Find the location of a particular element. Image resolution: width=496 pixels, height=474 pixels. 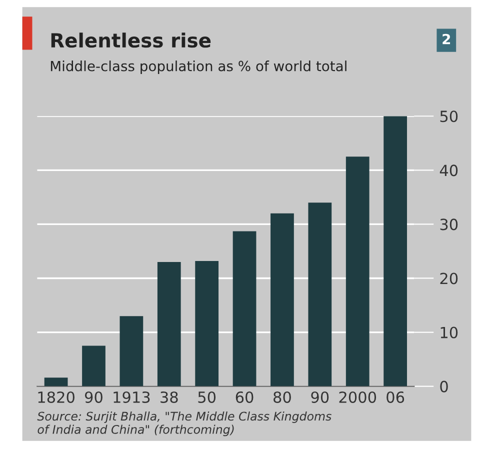

x-tick-label: 1913 is located at coordinates (132, 397).